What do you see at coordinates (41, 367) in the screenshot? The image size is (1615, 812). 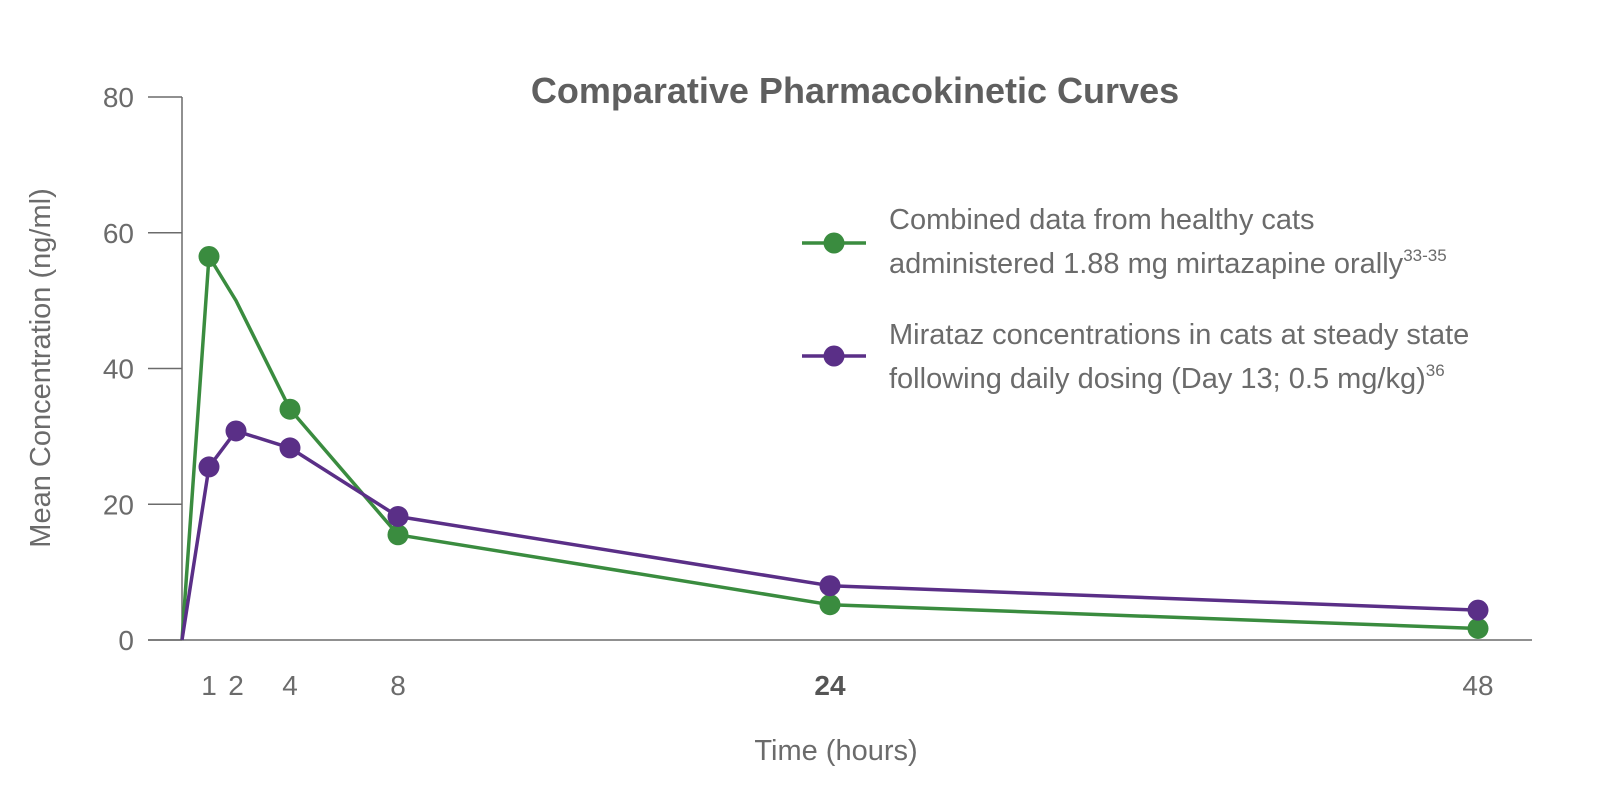 I see `y-axis-label: Mean Concentration (ng/ml)` at bounding box center [41, 367].